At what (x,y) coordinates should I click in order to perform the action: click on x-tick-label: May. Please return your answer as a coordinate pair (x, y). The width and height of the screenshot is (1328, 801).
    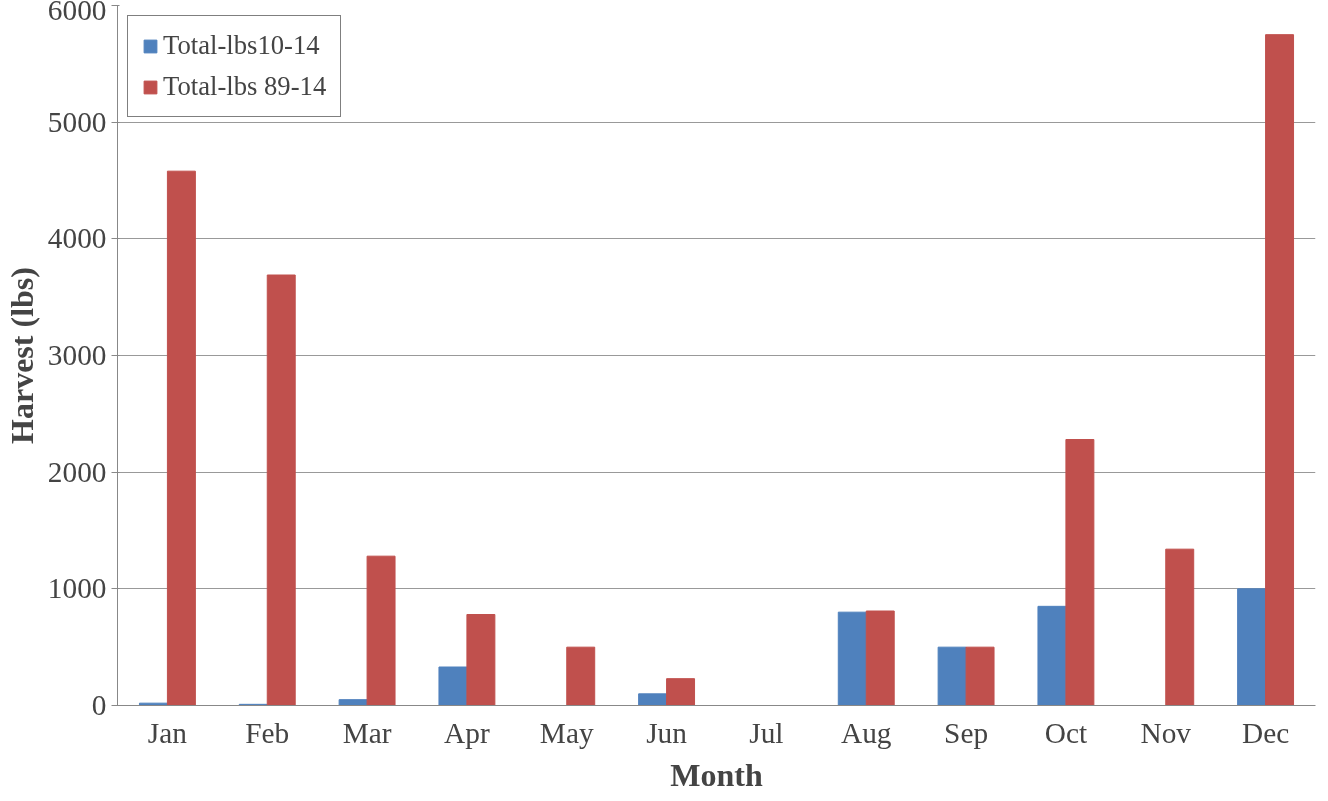
    Looking at the image, I should click on (566, 732).